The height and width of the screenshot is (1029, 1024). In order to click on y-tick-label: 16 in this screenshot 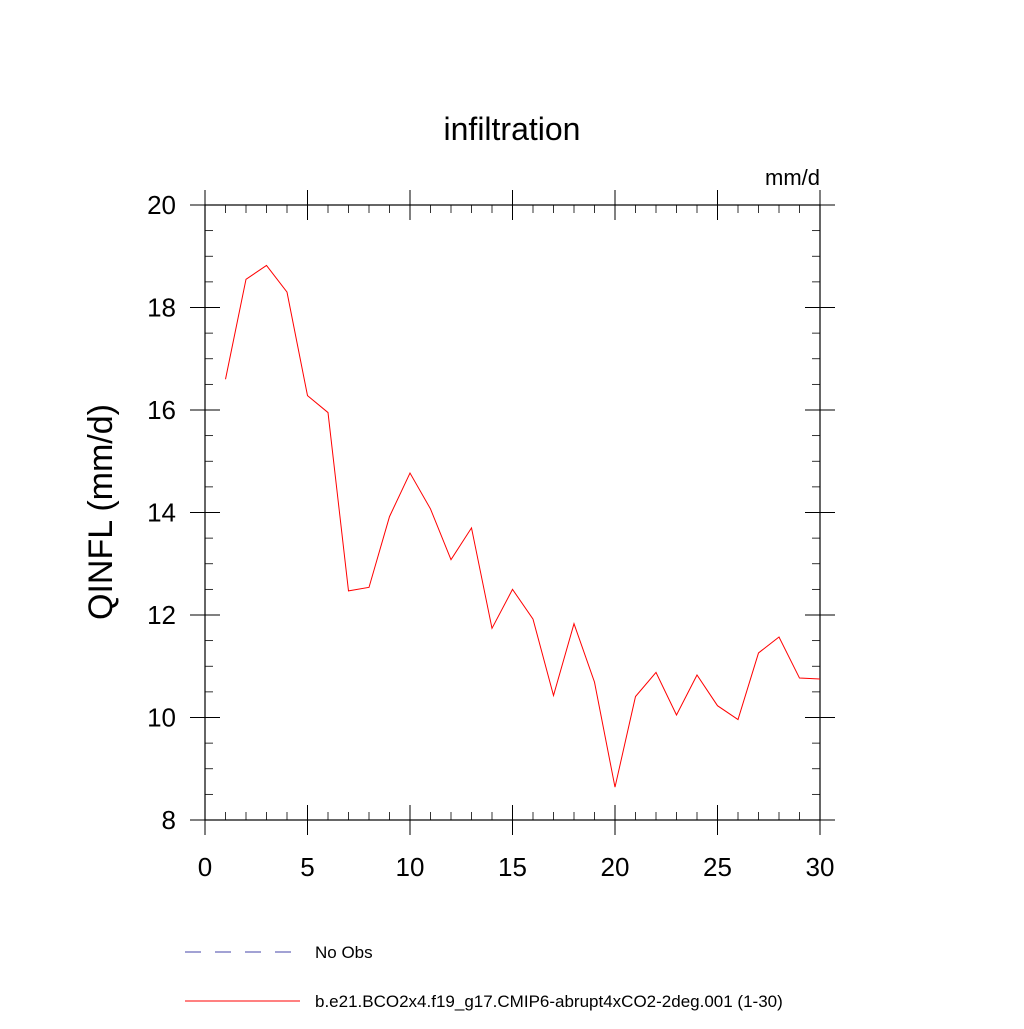, I will do `click(161, 410)`.